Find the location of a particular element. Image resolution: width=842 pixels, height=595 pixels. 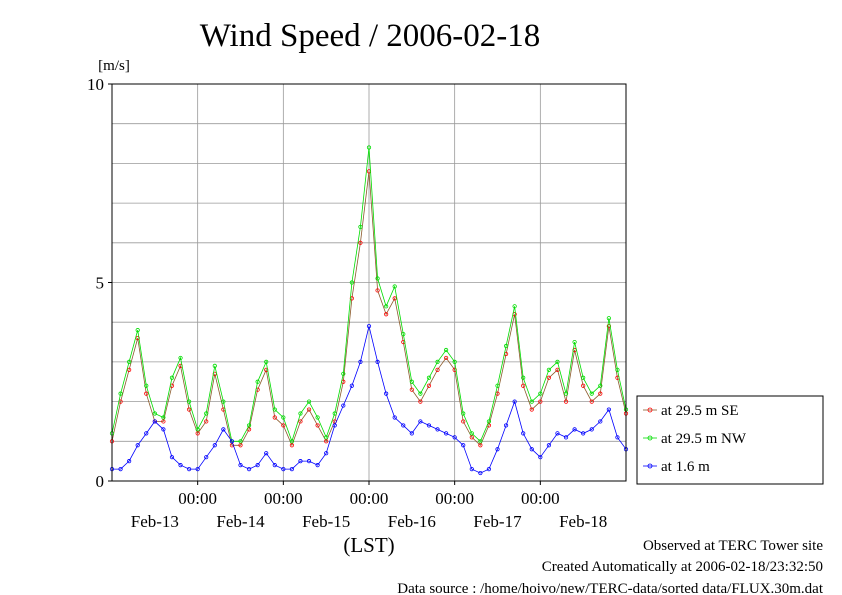

x-axis-label: (LST) is located at coordinates (368, 545).